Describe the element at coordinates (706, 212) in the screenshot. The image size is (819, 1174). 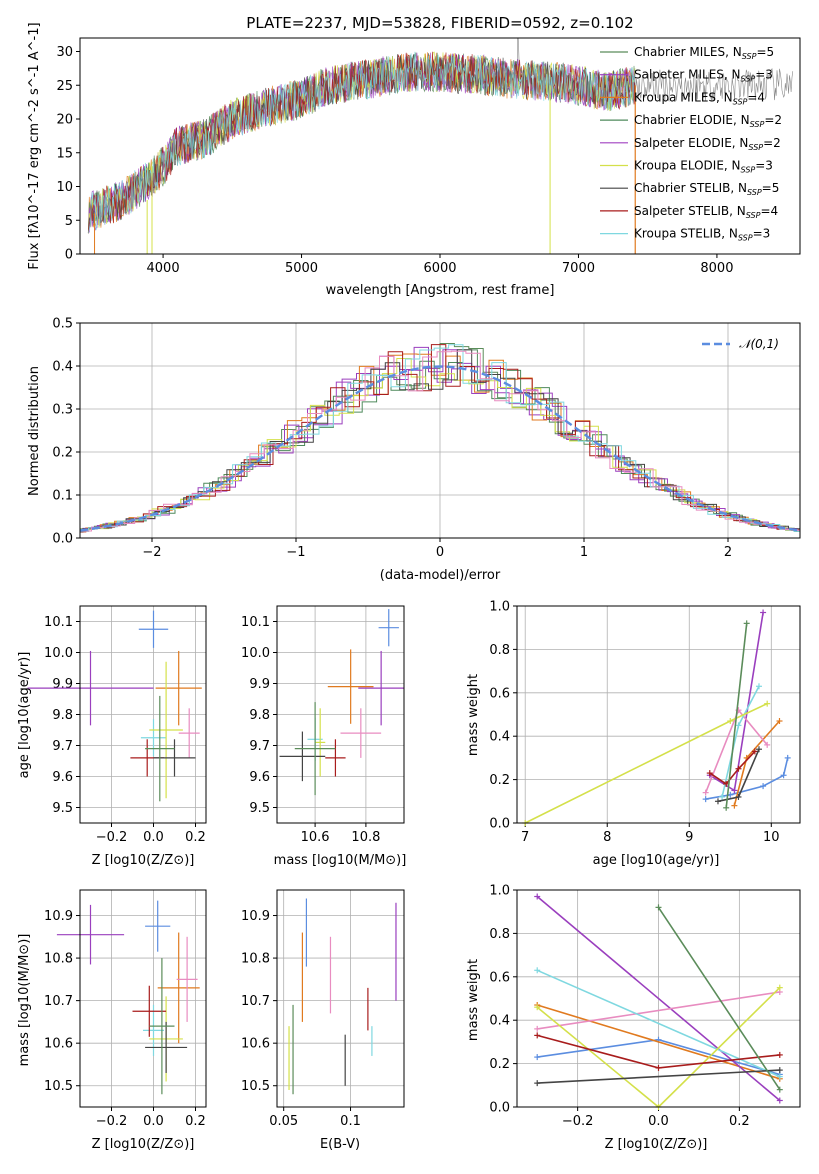
I see `legend-entry: Salpeter STELIB, NSSP=4` at that location.